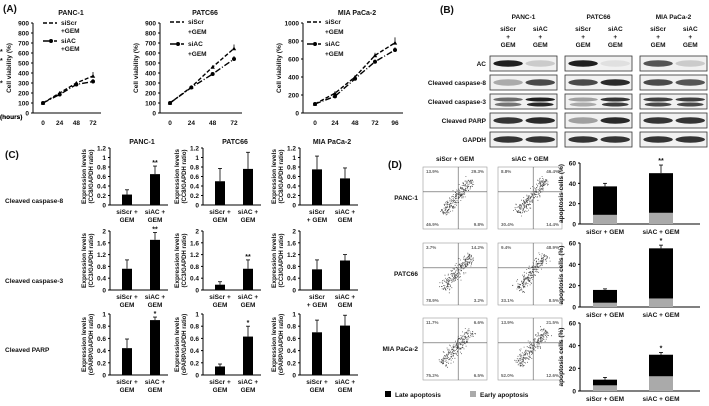 The height and width of the screenshot is (406, 709). Describe the element at coordinates (432, 171) in the screenshot. I see `quadrant-percentage: 13.9%` at that location.